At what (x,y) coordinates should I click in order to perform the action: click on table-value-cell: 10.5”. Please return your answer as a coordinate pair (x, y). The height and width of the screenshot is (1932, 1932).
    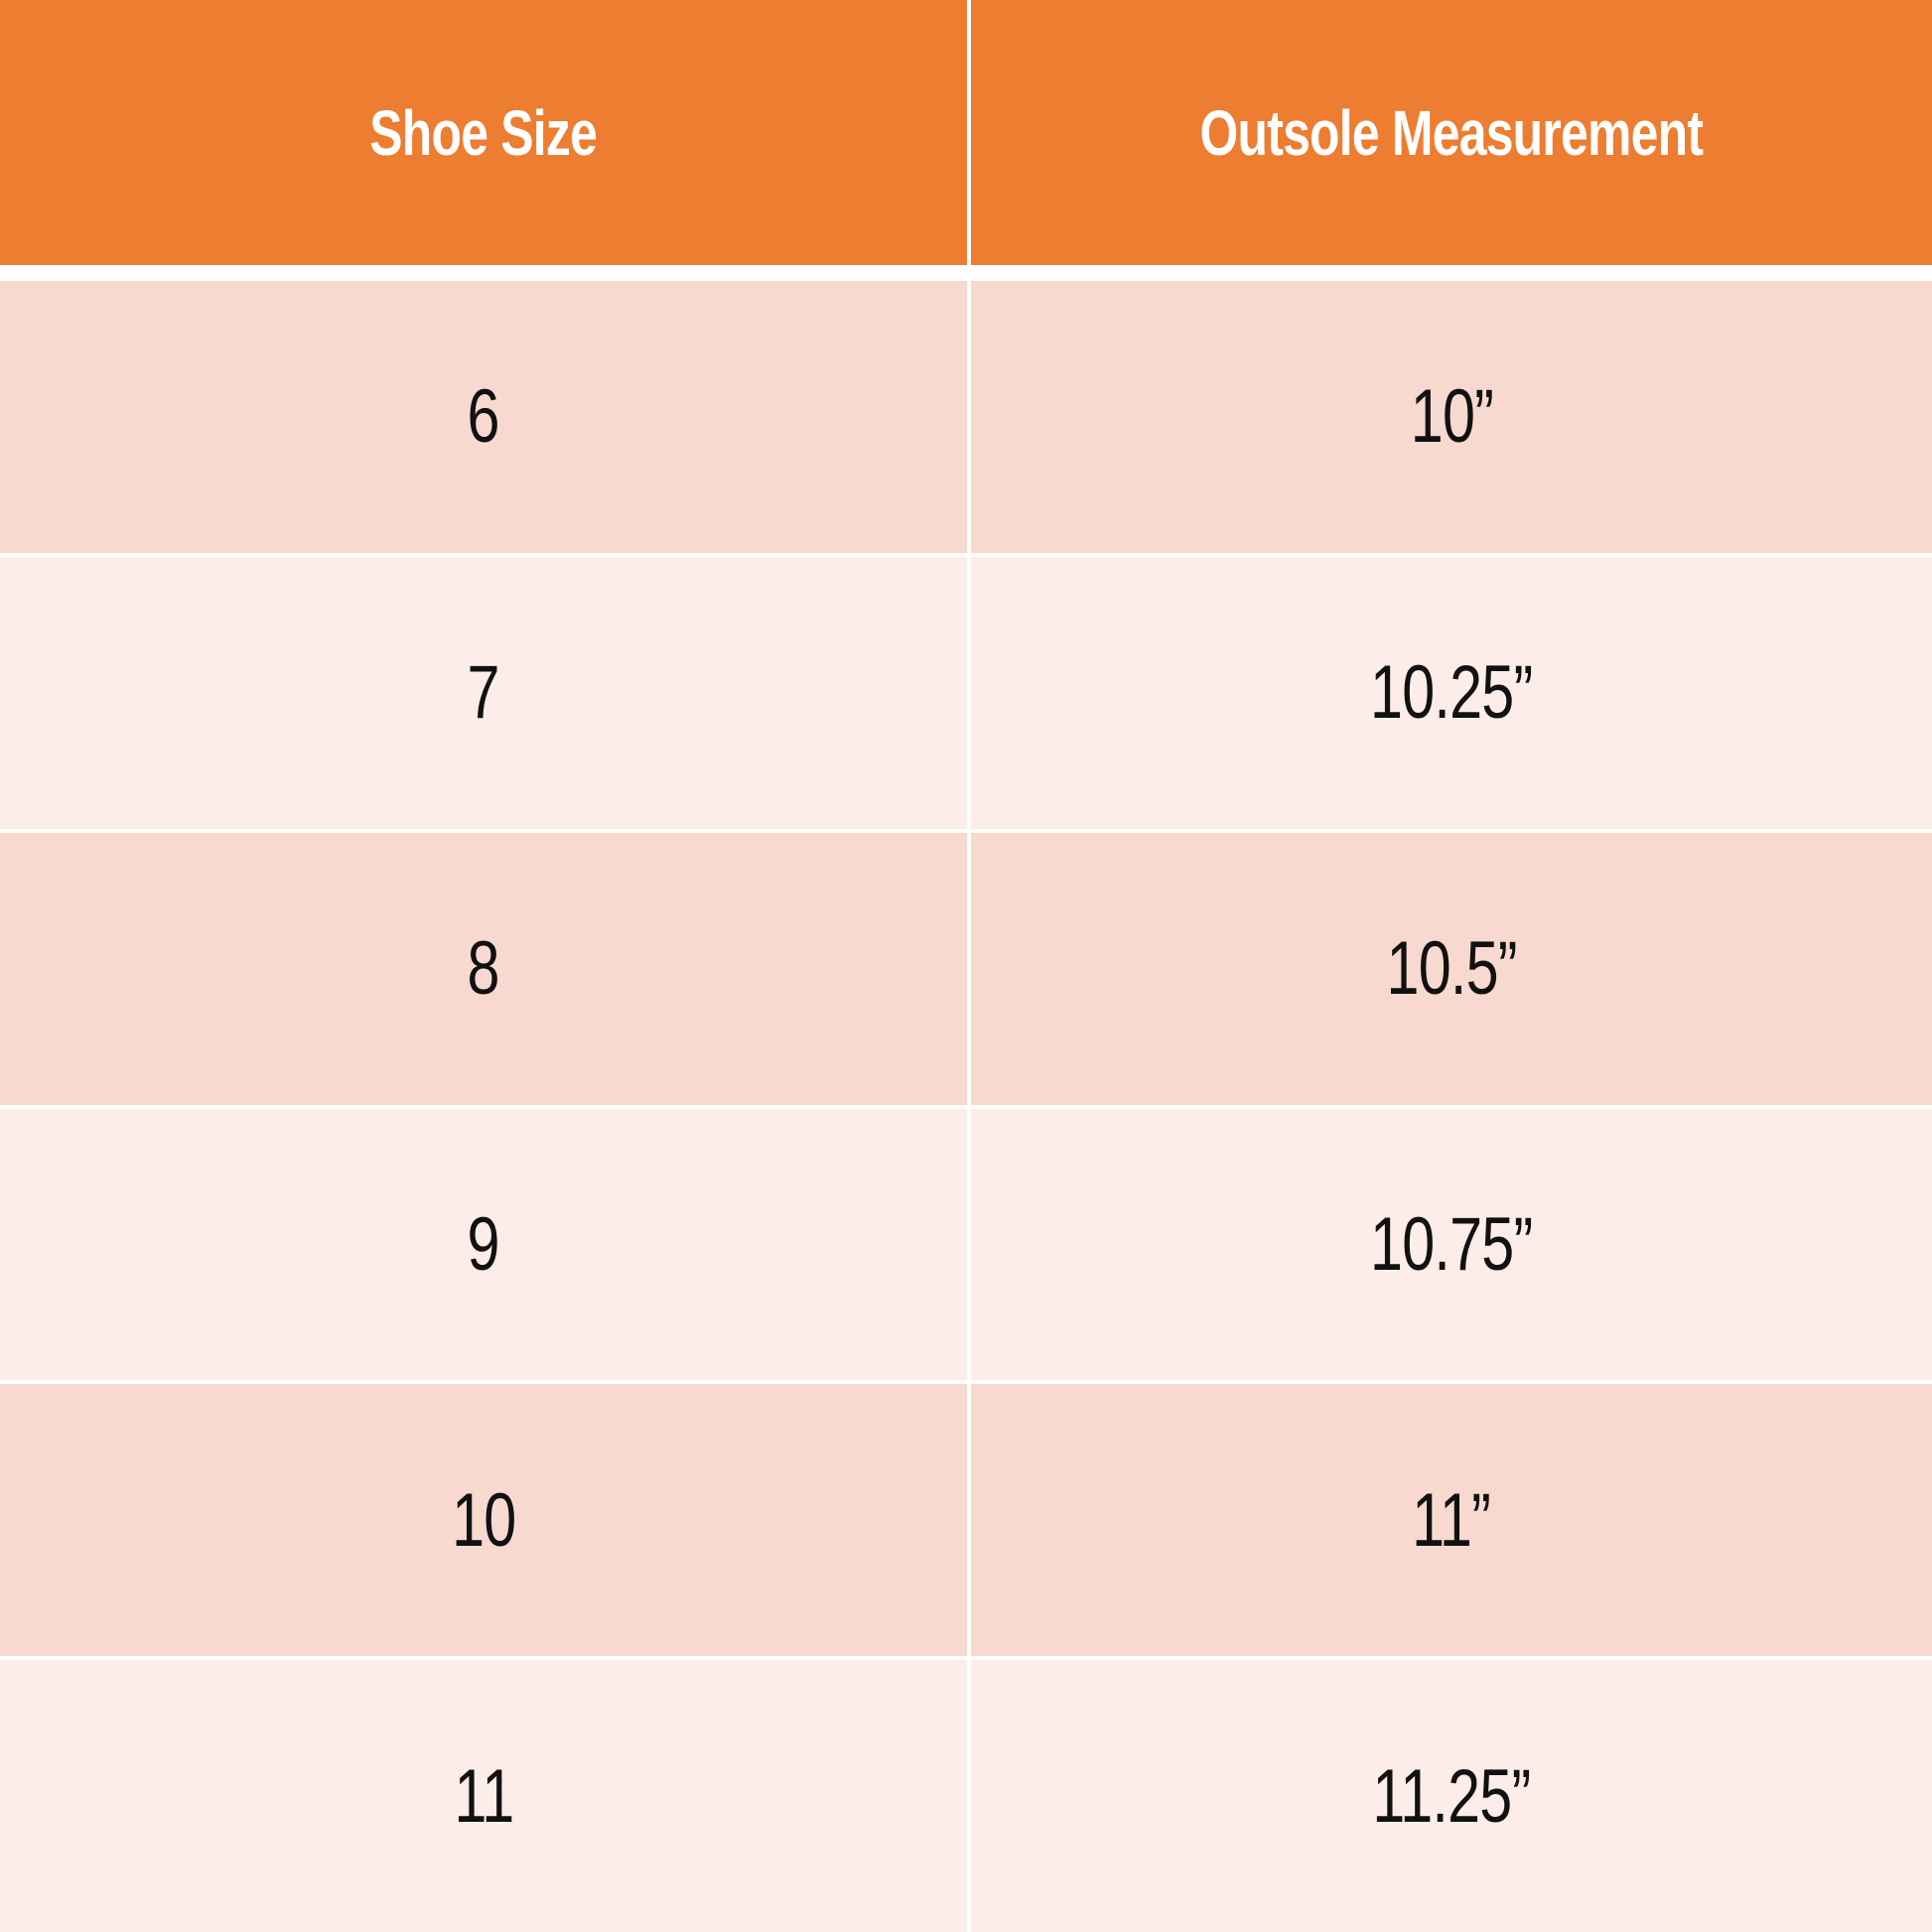
    Looking at the image, I should click on (1451, 968).